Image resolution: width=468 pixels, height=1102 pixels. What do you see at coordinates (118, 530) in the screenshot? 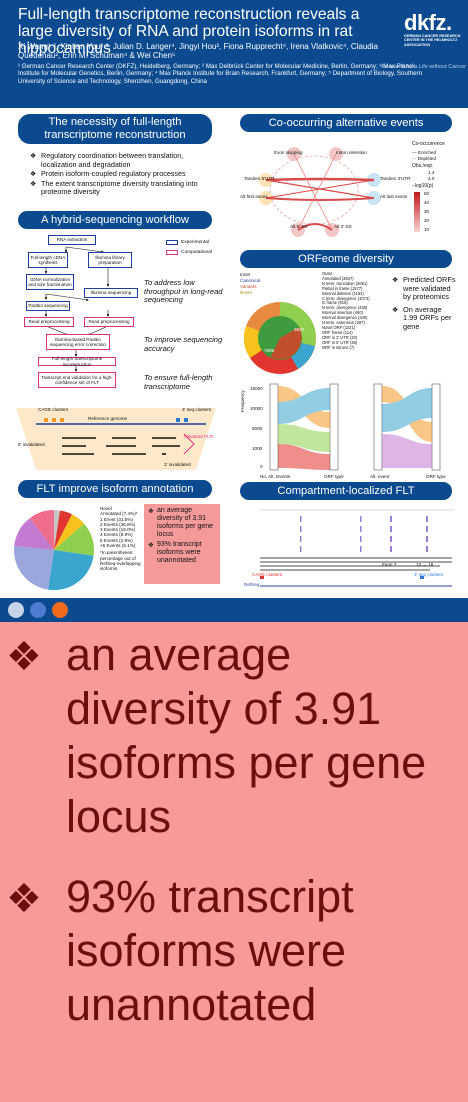
I see `legend-3-events: 3 Events (16.0%)` at bounding box center [118, 530].